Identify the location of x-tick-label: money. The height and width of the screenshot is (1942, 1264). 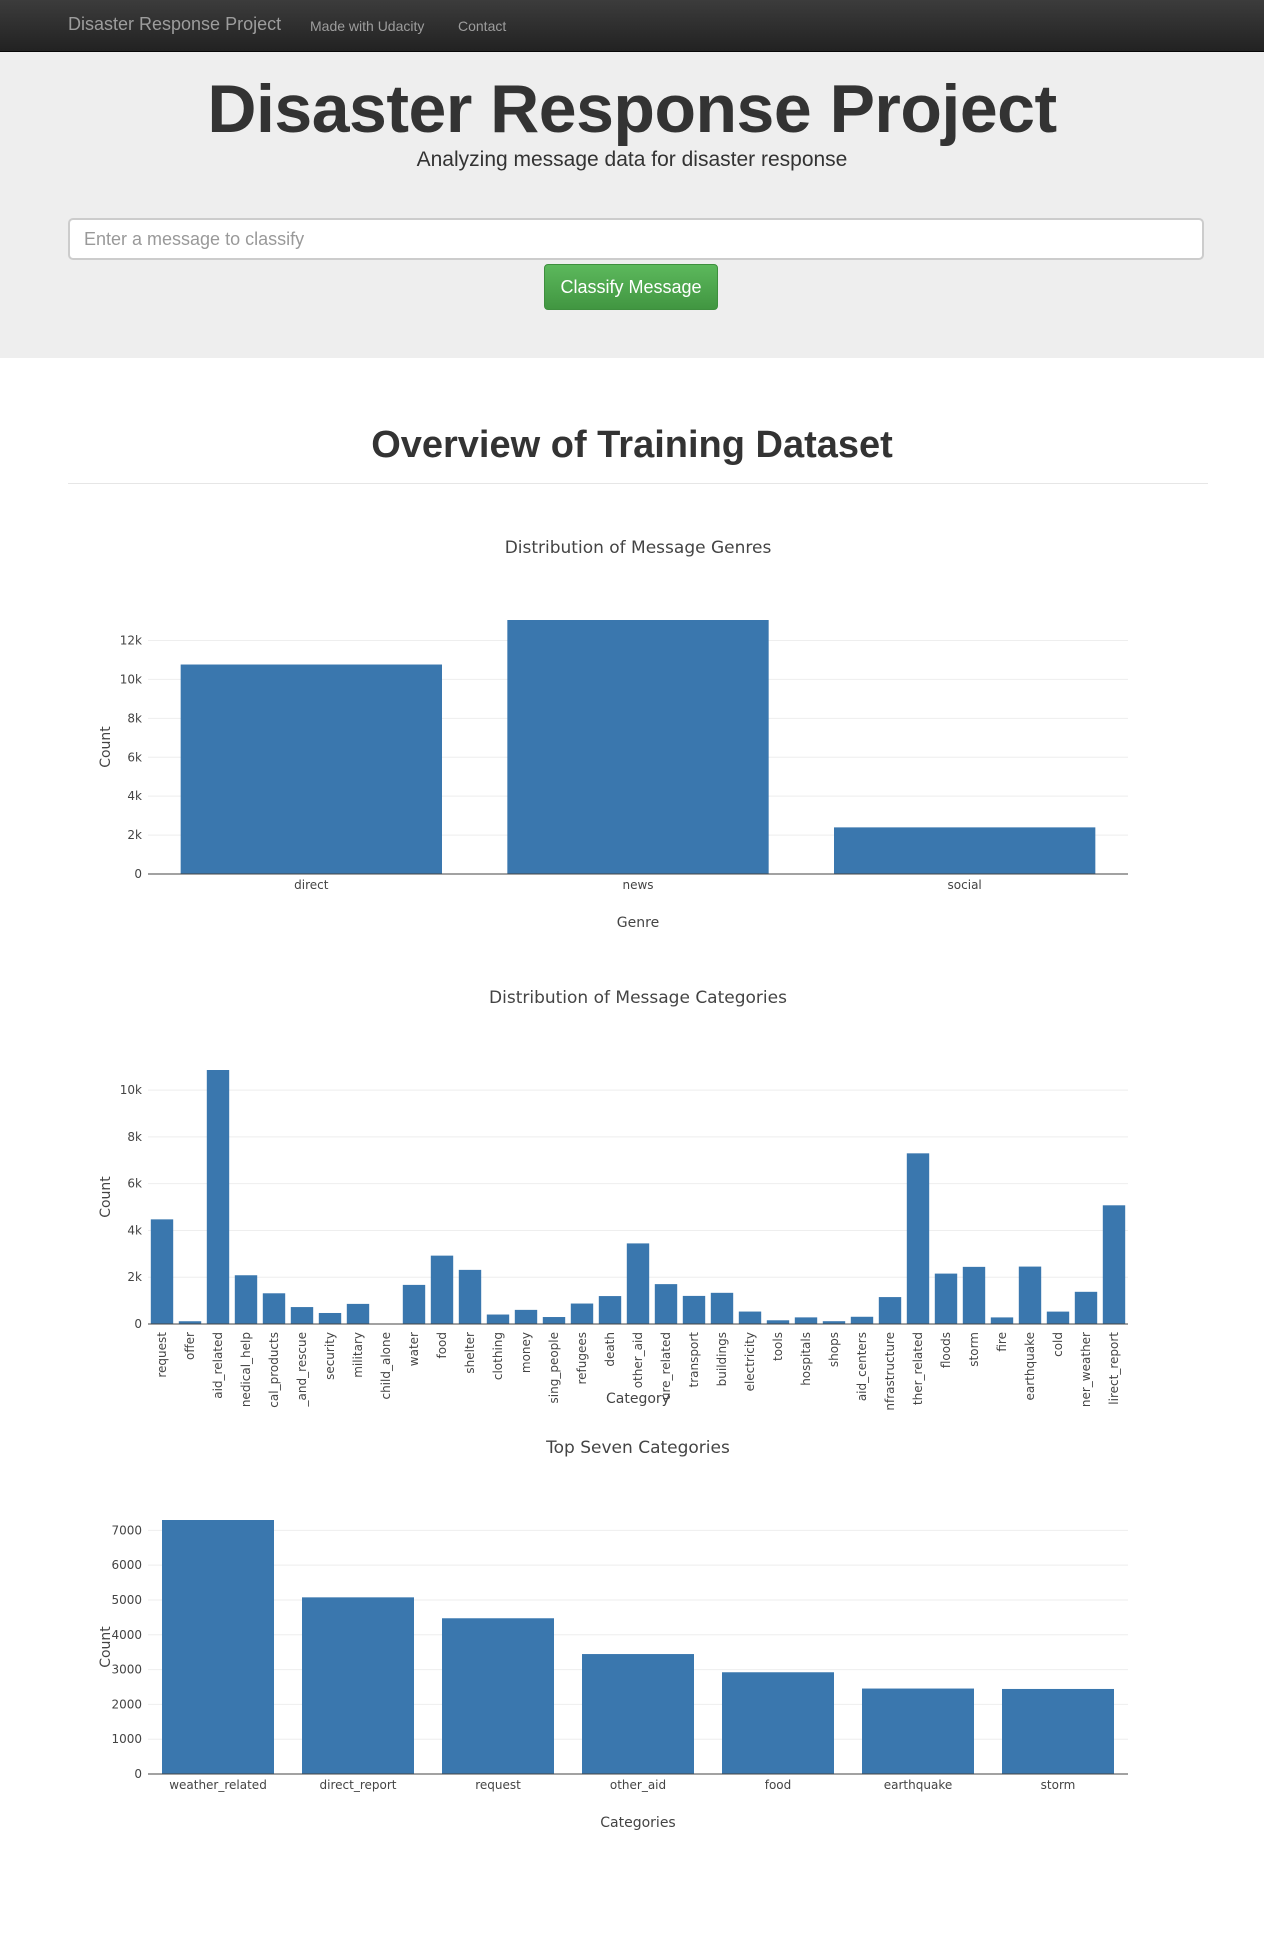
(526, 1352).